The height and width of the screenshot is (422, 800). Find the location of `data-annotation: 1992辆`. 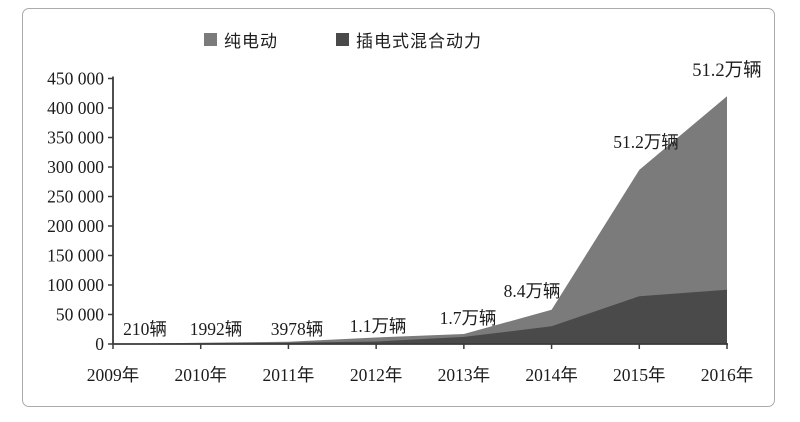

data-annotation: 1992辆 is located at coordinates (216, 329).